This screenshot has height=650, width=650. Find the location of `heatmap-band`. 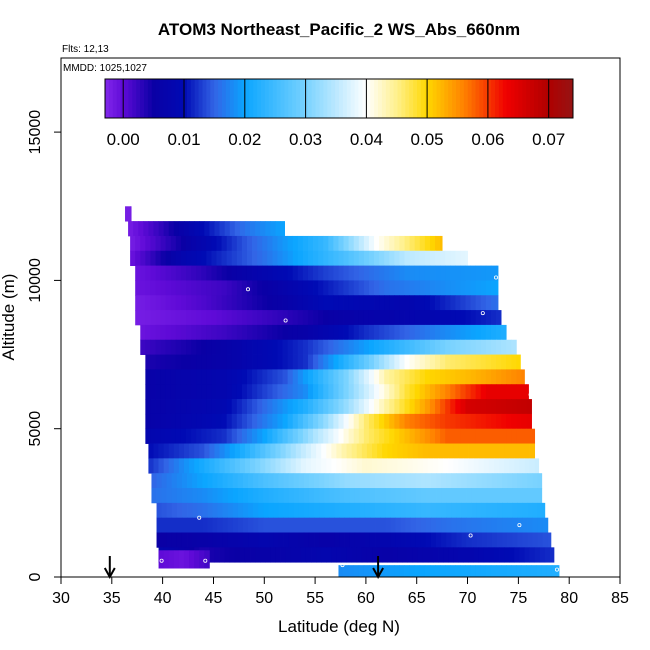

heatmap-band is located at coordinates (356, 555).